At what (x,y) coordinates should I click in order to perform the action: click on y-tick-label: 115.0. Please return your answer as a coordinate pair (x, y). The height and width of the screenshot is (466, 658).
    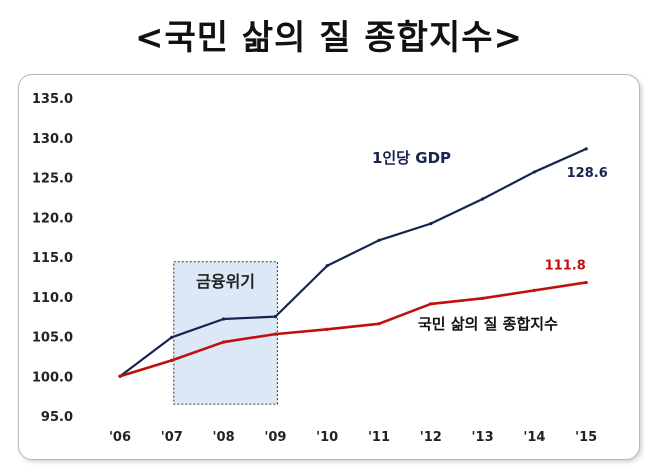
    Looking at the image, I should click on (52, 258).